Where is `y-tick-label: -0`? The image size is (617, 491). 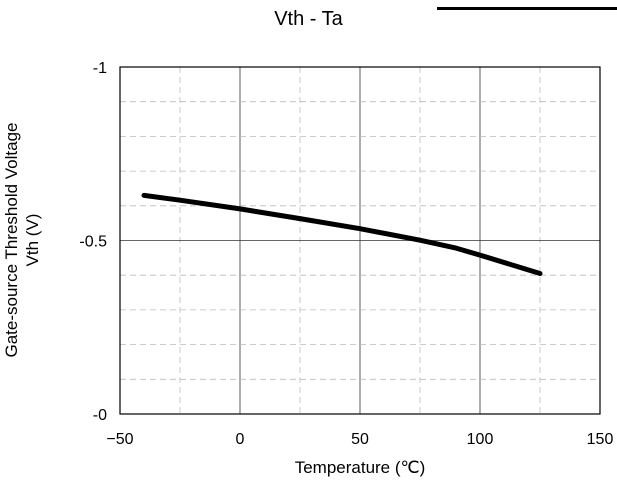 y-tick-label: -0 is located at coordinates (100, 415).